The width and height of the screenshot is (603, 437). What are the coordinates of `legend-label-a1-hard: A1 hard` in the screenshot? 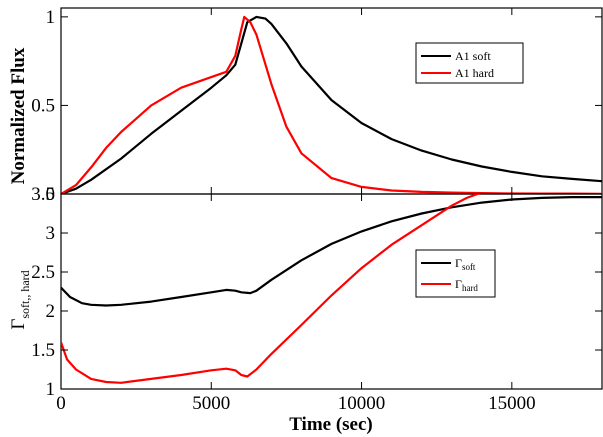 It's located at (474, 73).